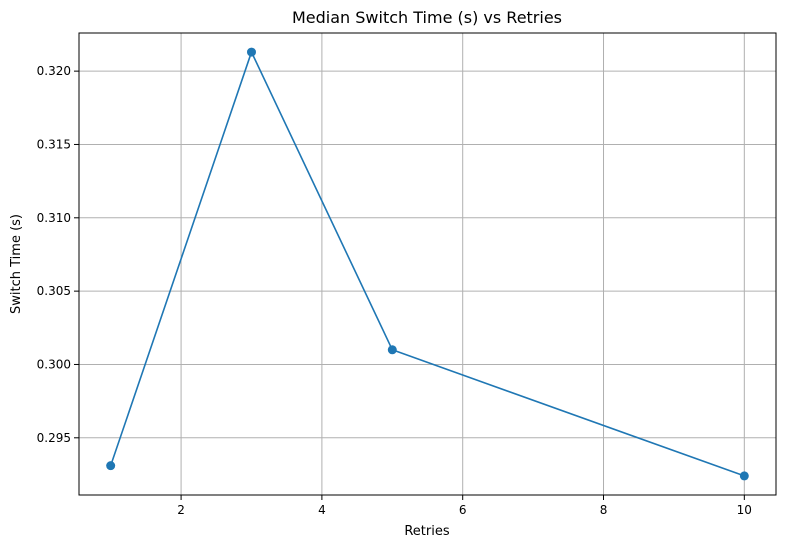 The height and width of the screenshot is (547, 786). What do you see at coordinates (54, 291) in the screenshot?
I see `y-tick-label: 0.305` at bounding box center [54, 291].